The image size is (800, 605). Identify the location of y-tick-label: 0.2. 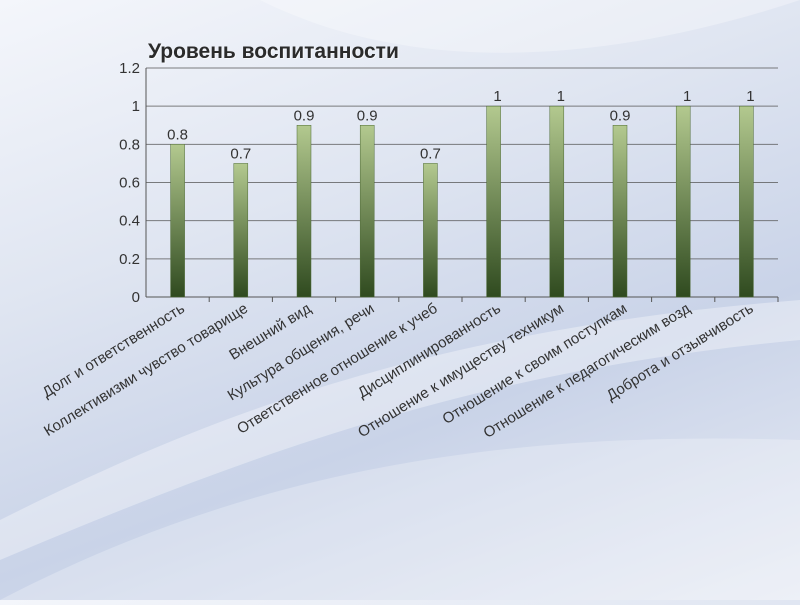
(129, 259).